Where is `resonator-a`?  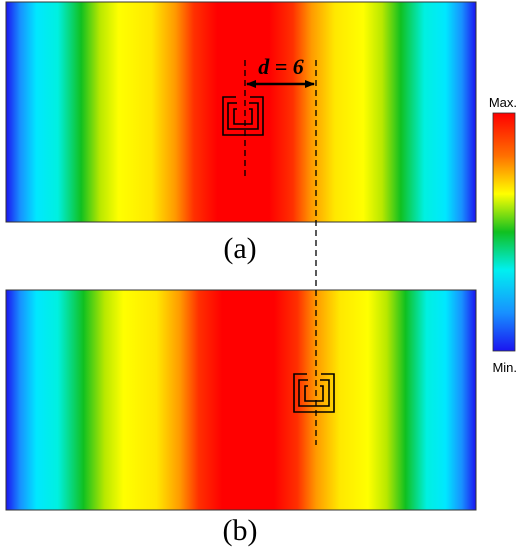 resonator-a is located at coordinates (243, 116).